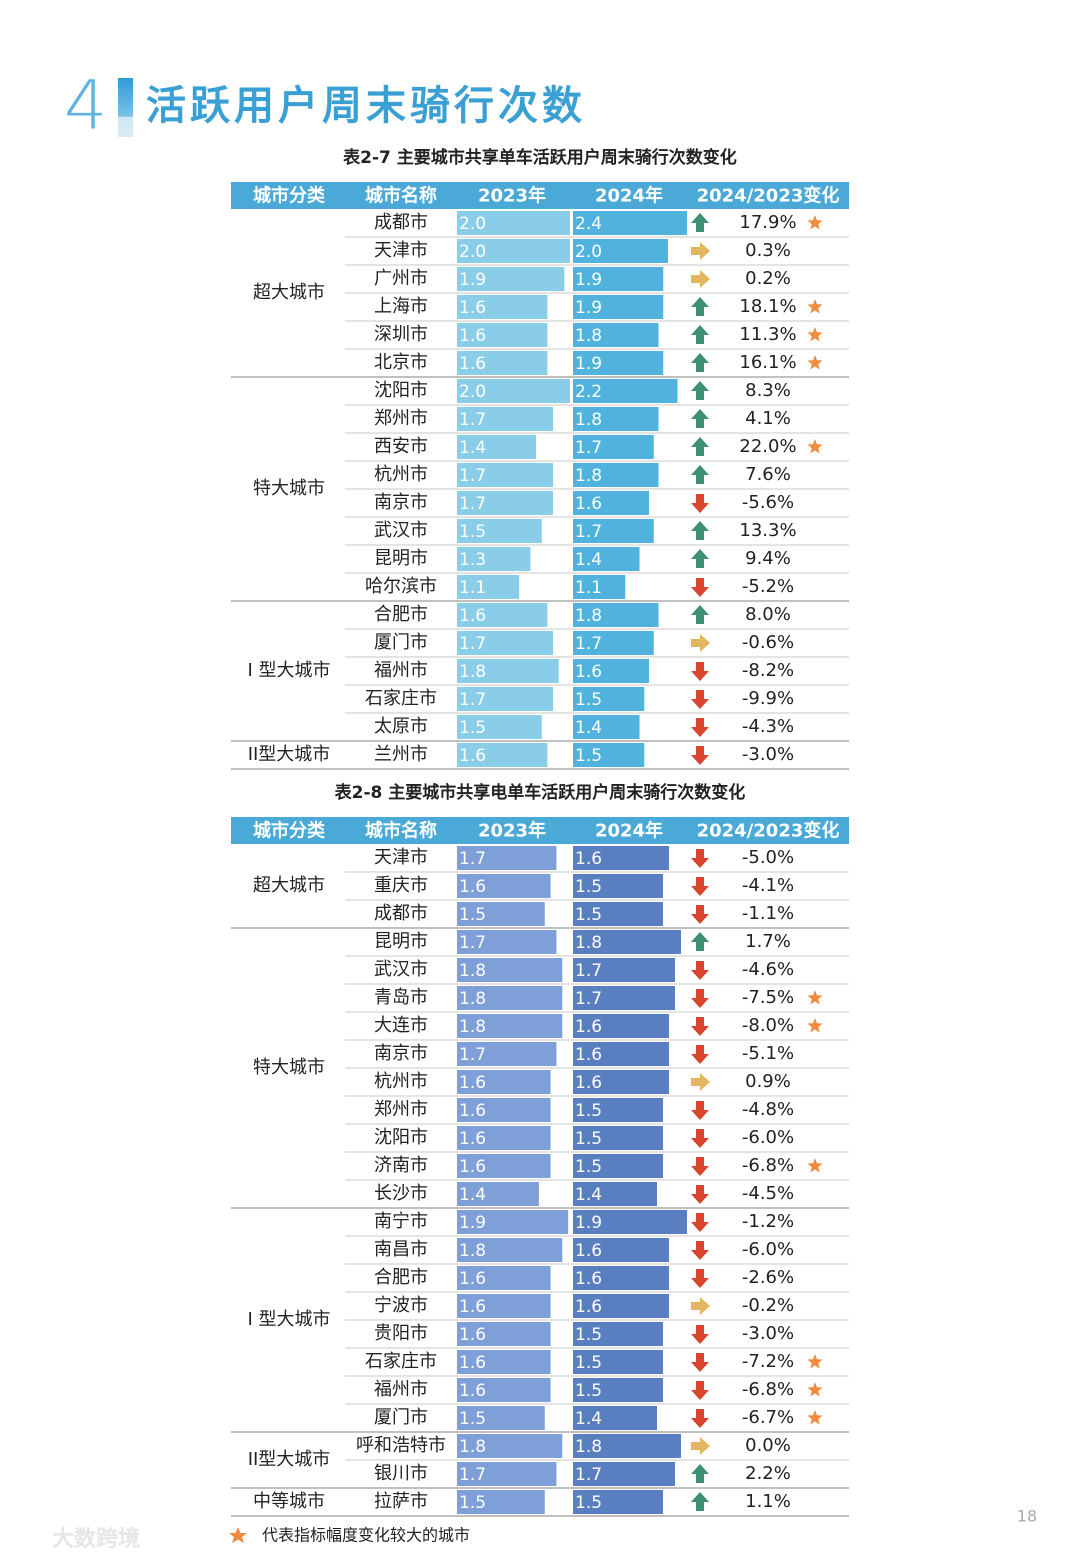 This screenshot has height=1560, width=1080. I want to click on city-name: 上海市, so click(401, 306).